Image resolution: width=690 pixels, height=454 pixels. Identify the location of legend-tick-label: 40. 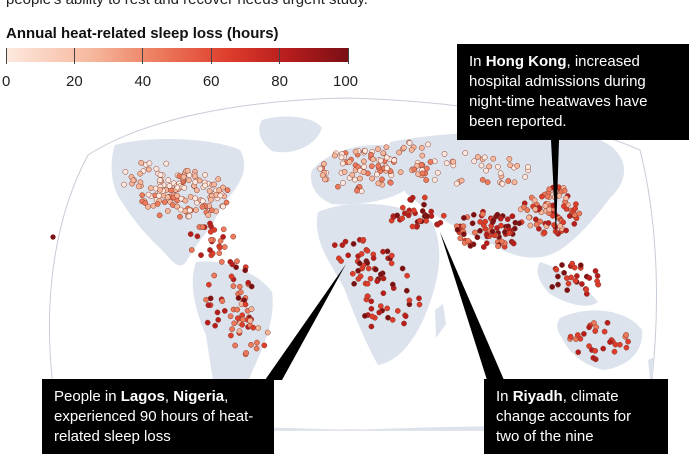
(143, 81).